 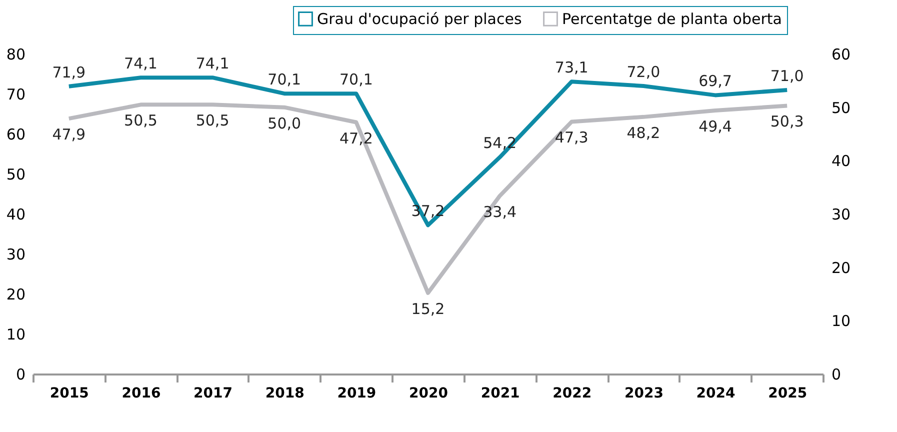 I want to click on data-label: 33,4, so click(x=500, y=211).